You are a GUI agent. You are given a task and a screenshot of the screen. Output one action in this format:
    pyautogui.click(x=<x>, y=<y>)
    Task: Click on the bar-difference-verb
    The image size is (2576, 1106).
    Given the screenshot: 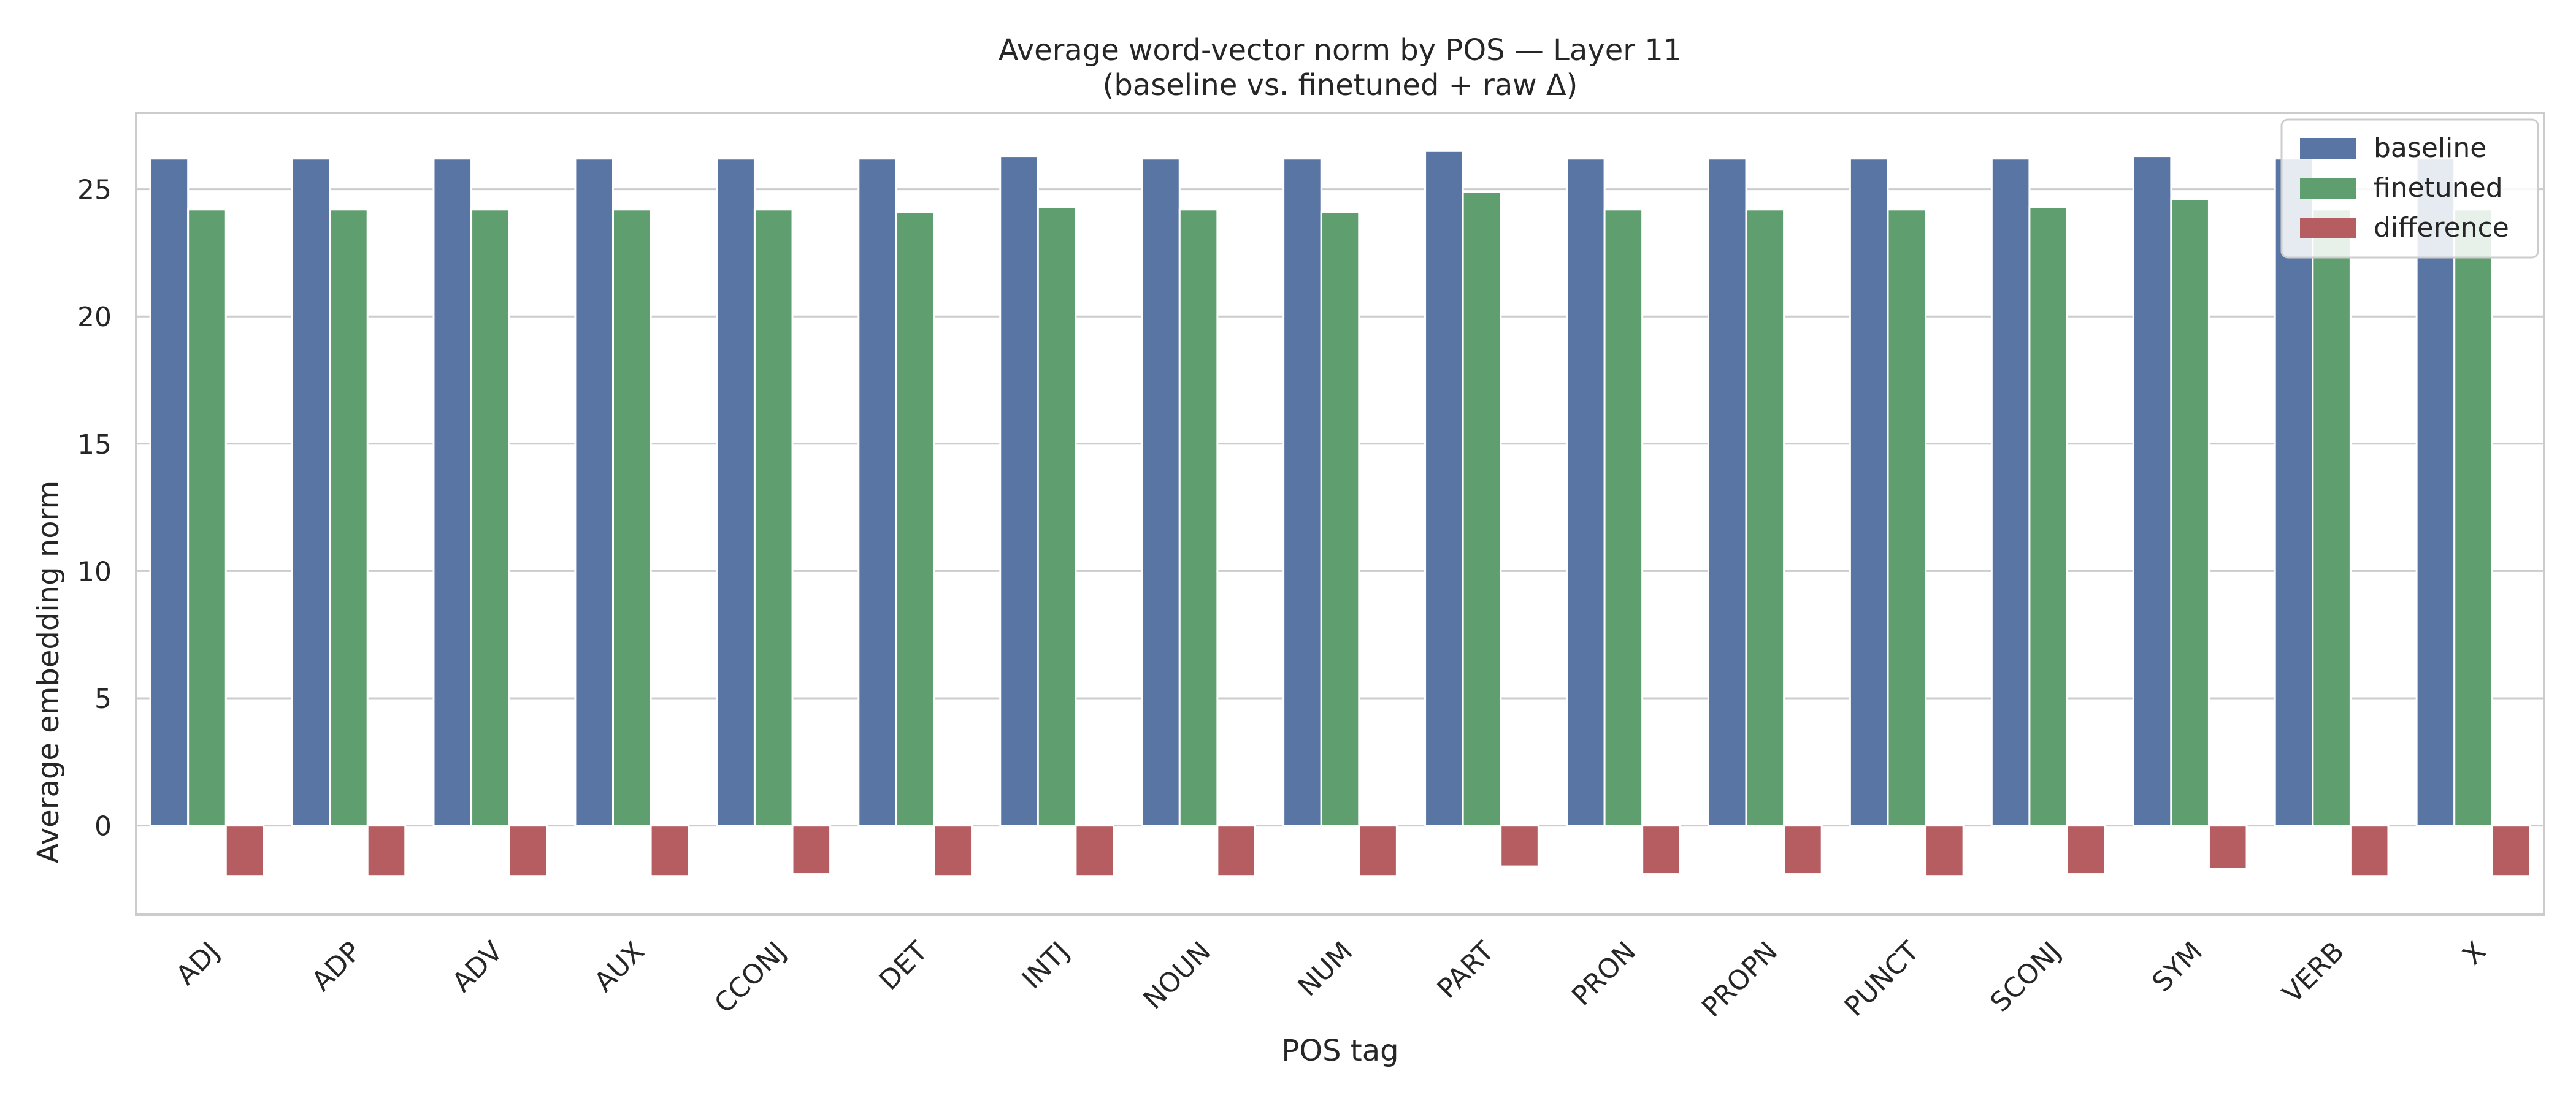 What is the action you would take?
    pyautogui.click(x=2369, y=851)
    